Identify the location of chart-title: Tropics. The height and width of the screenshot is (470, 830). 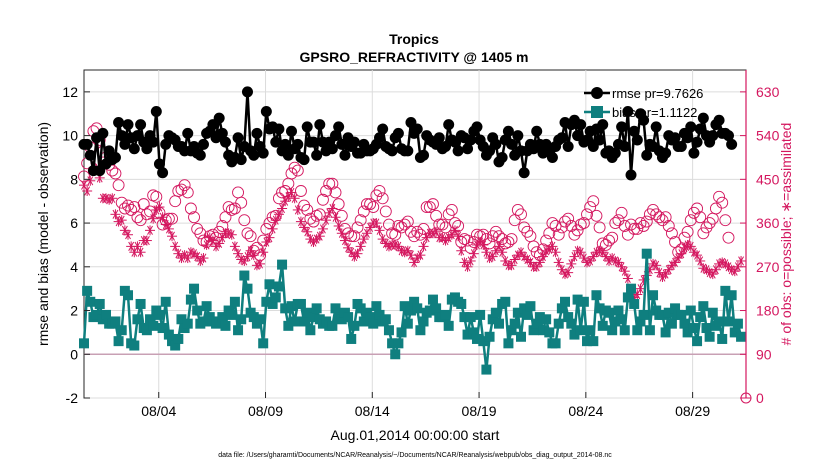
(414, 39).